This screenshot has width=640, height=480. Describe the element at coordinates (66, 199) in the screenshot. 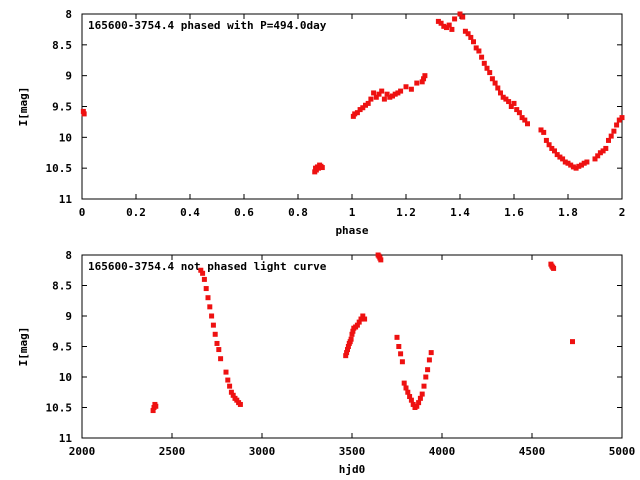

I see `phased-y-tick-label: 11` at that location.